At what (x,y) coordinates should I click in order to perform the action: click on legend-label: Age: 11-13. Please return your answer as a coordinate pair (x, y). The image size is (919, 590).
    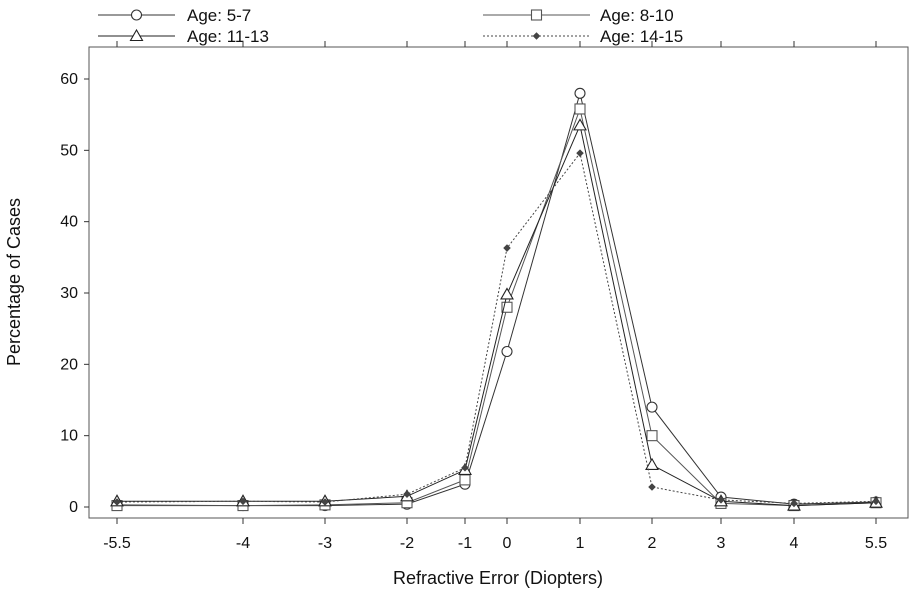
    Looking at the image, I should click on (228, 36).